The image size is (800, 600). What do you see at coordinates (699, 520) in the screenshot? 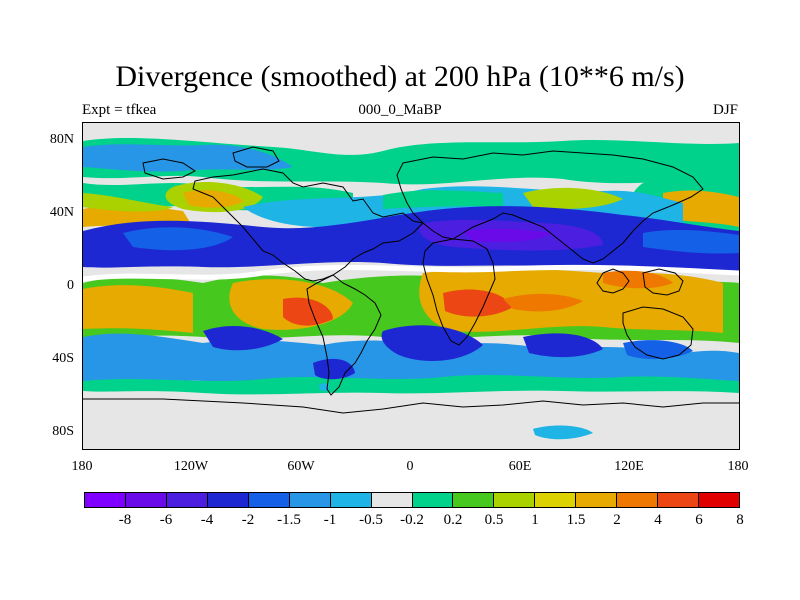
I see `colorbar-level-label: 6` at bounding box center [699, 520].